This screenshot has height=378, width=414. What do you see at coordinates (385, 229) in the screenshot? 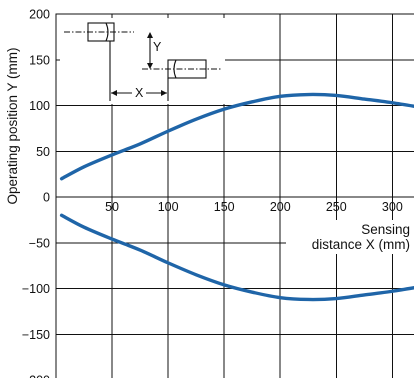
I see `x-axis-title-line1: Sensing` at bounding box center [385, 229].